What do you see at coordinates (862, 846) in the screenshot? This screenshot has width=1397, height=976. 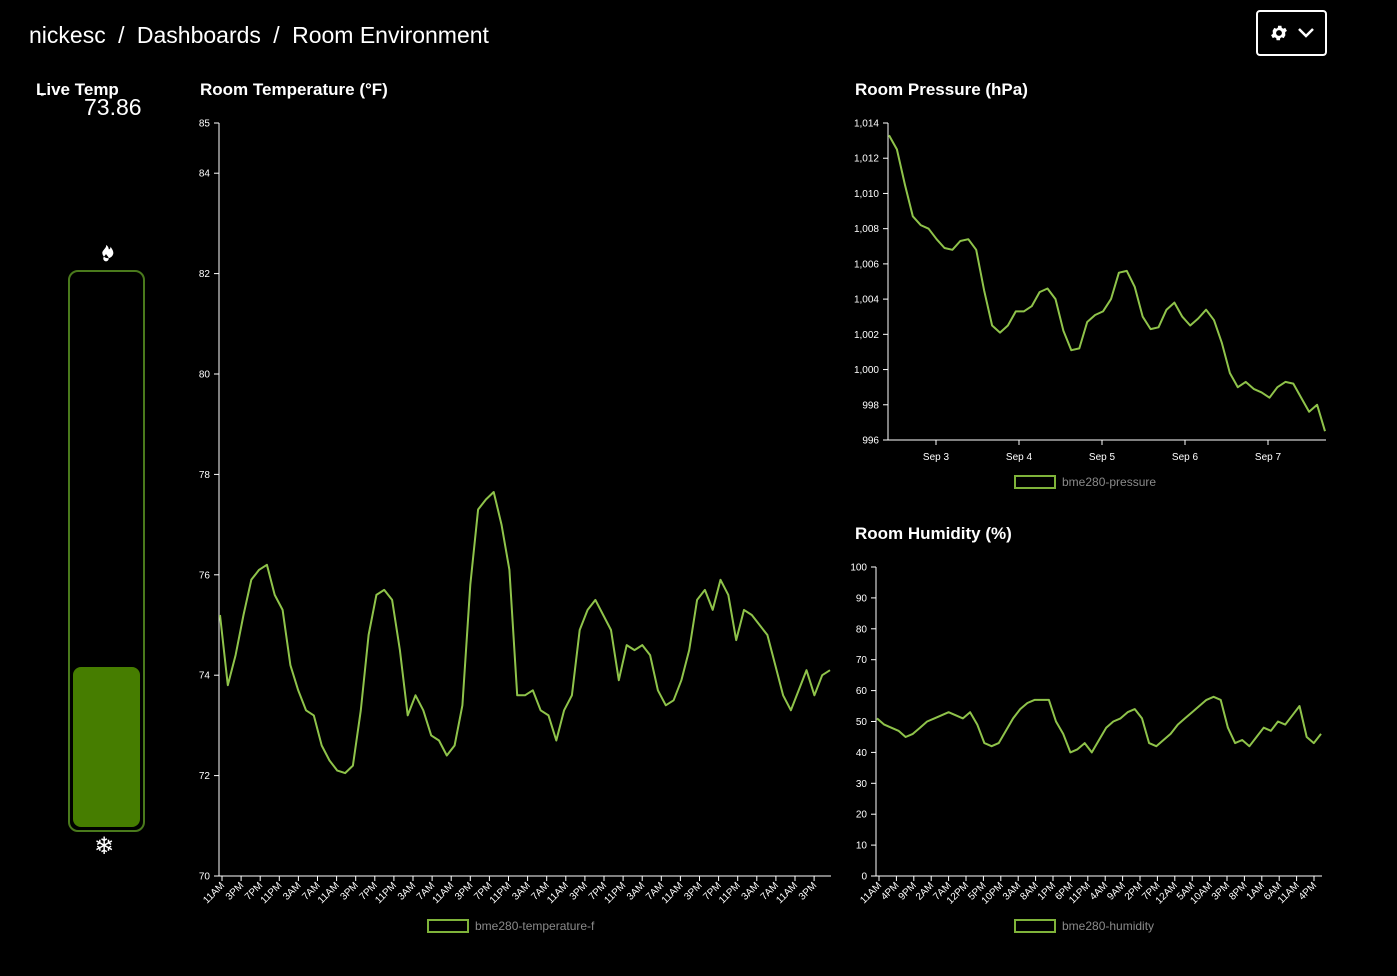 I see `y-tick-label: 10` at bounding box center [862, 846].